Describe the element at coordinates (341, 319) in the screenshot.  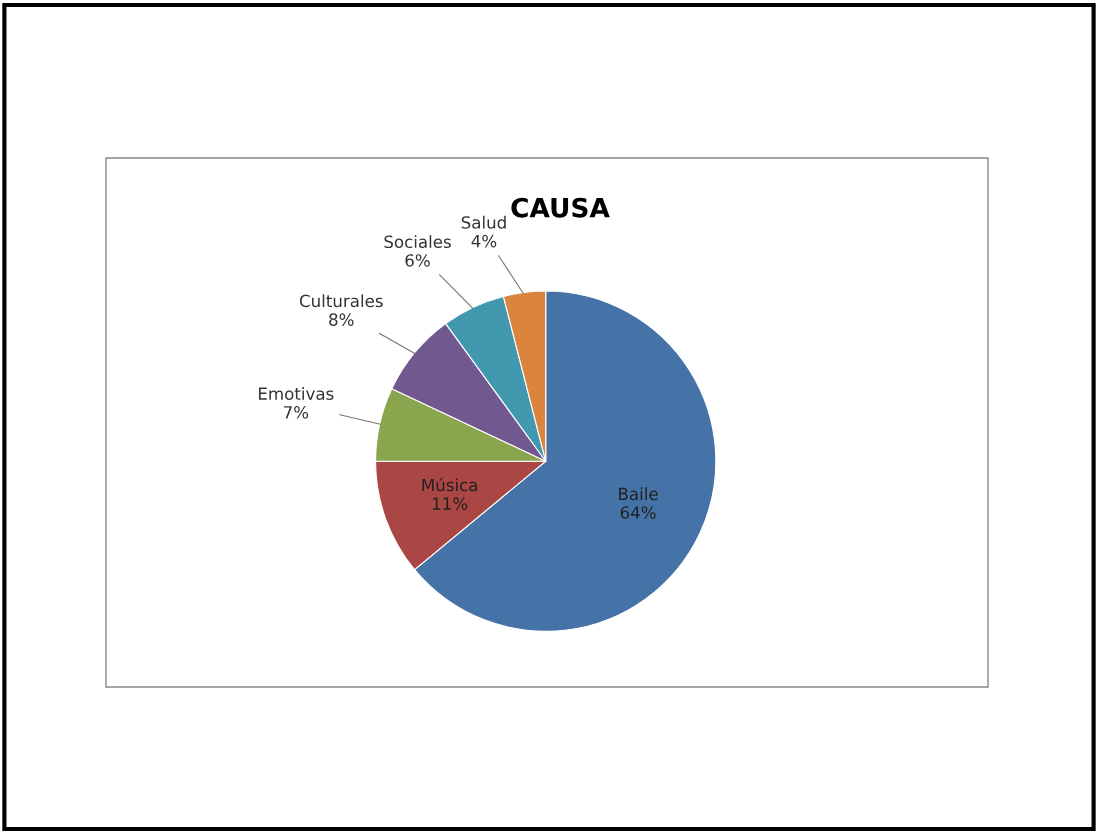
I see `data-label: 8%` at that location.